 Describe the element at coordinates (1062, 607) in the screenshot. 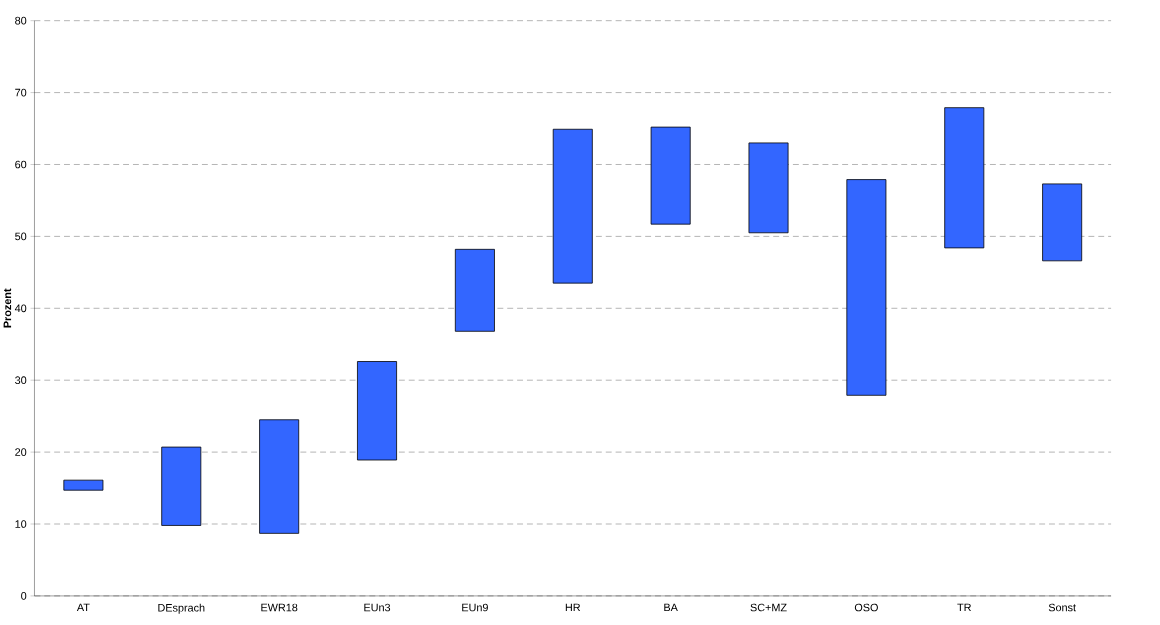

I see `x-tick-label: Sonst` at that location.